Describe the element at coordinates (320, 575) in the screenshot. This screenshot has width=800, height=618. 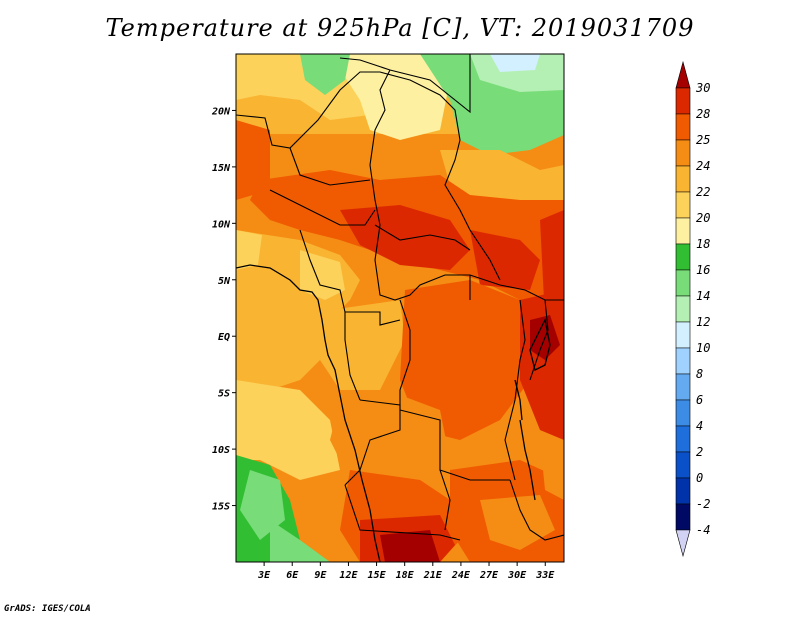
I see `lon-label: 9E` at that location.